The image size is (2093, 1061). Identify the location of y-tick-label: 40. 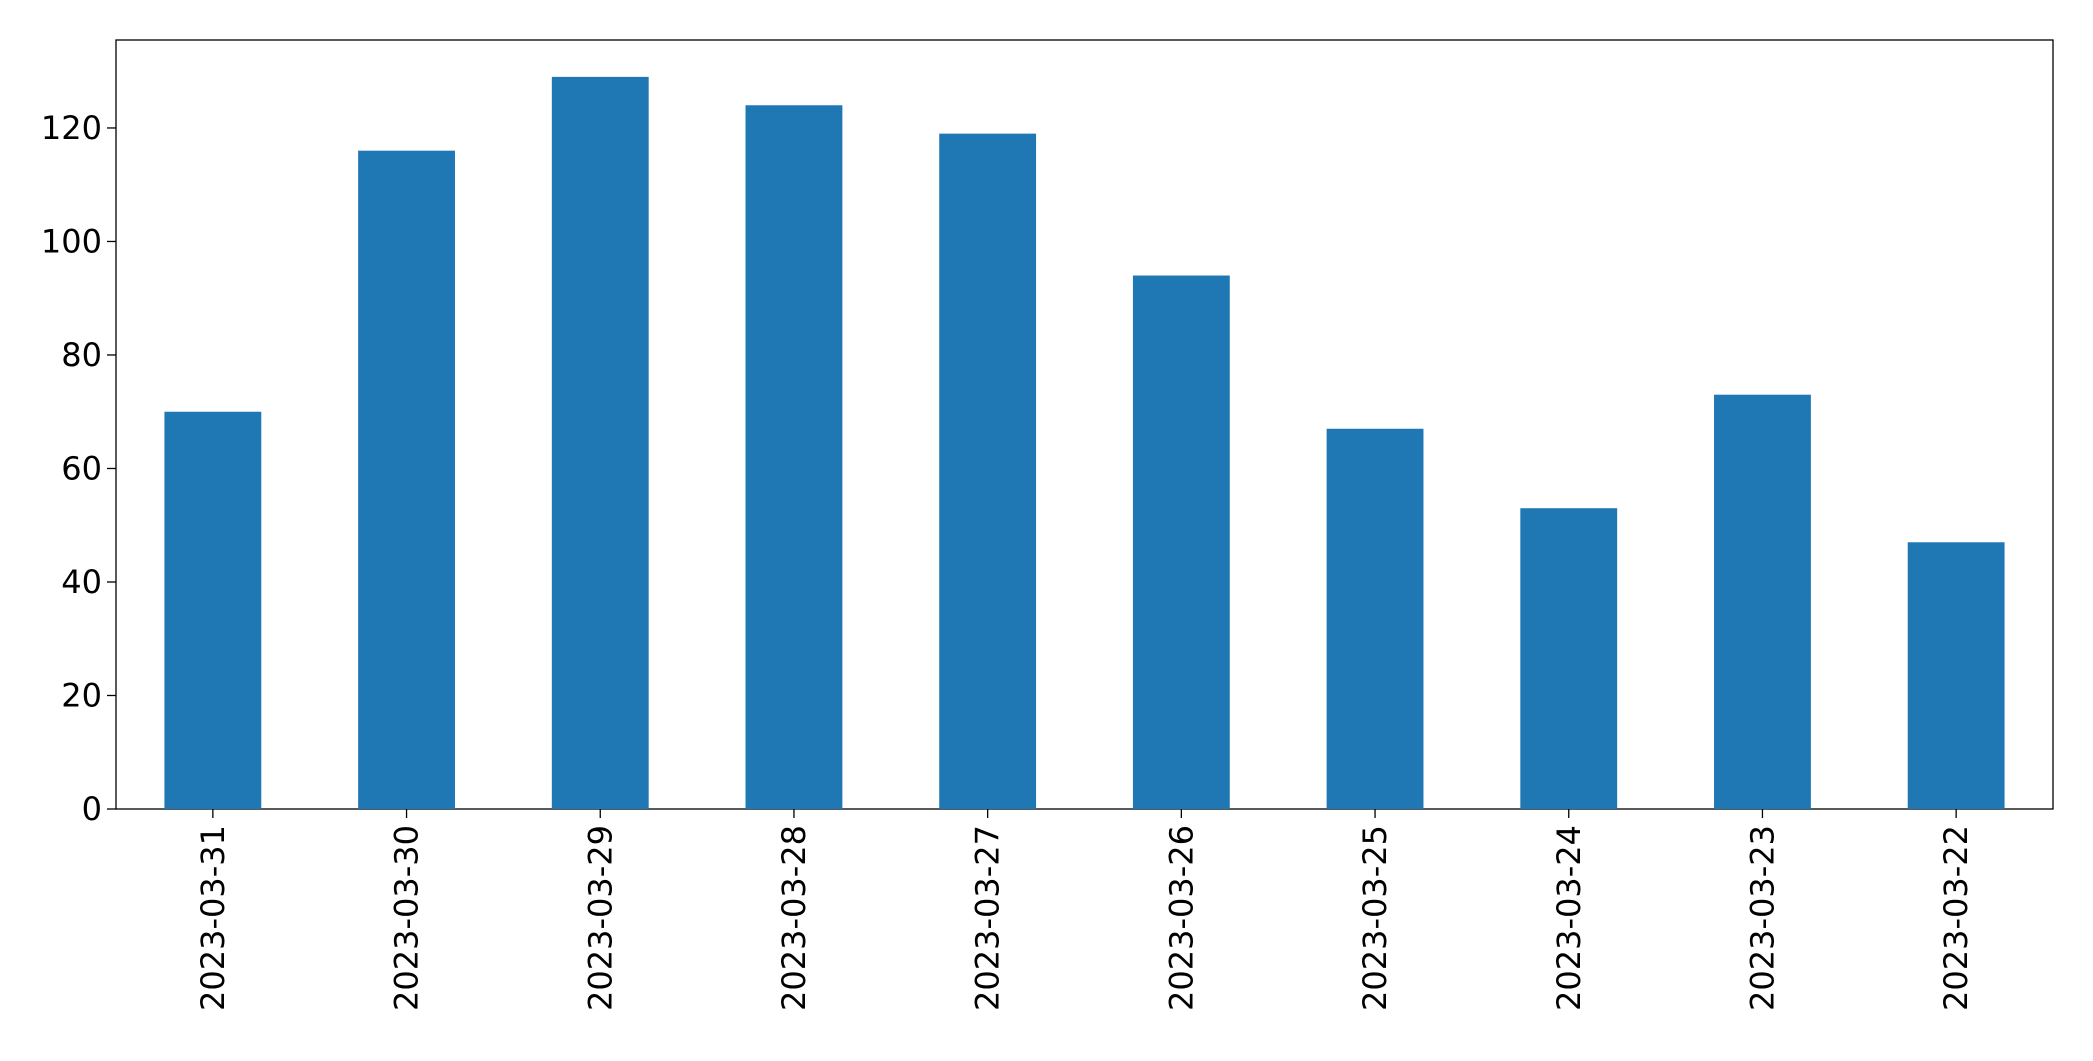
(81, 582).